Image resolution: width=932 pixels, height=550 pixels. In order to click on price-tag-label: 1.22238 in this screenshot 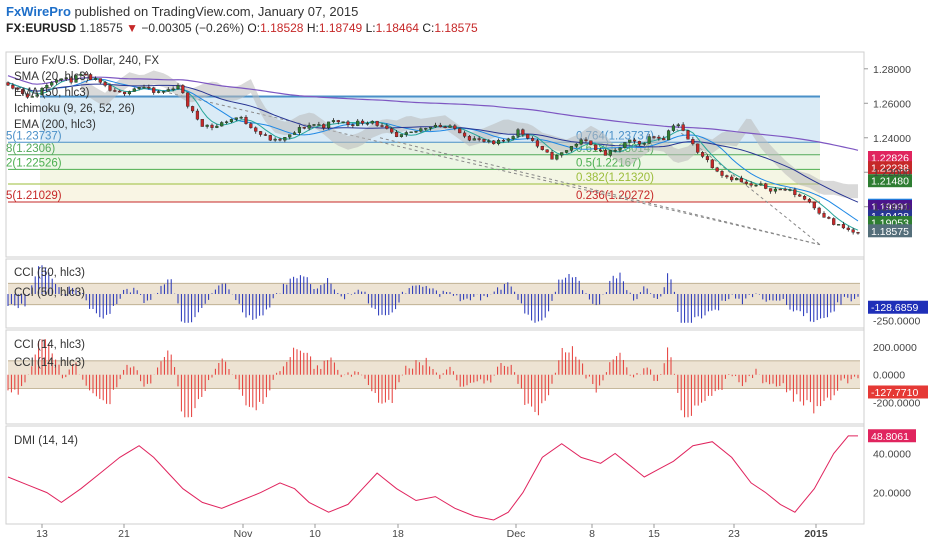, I will do `click(890, 169)`.